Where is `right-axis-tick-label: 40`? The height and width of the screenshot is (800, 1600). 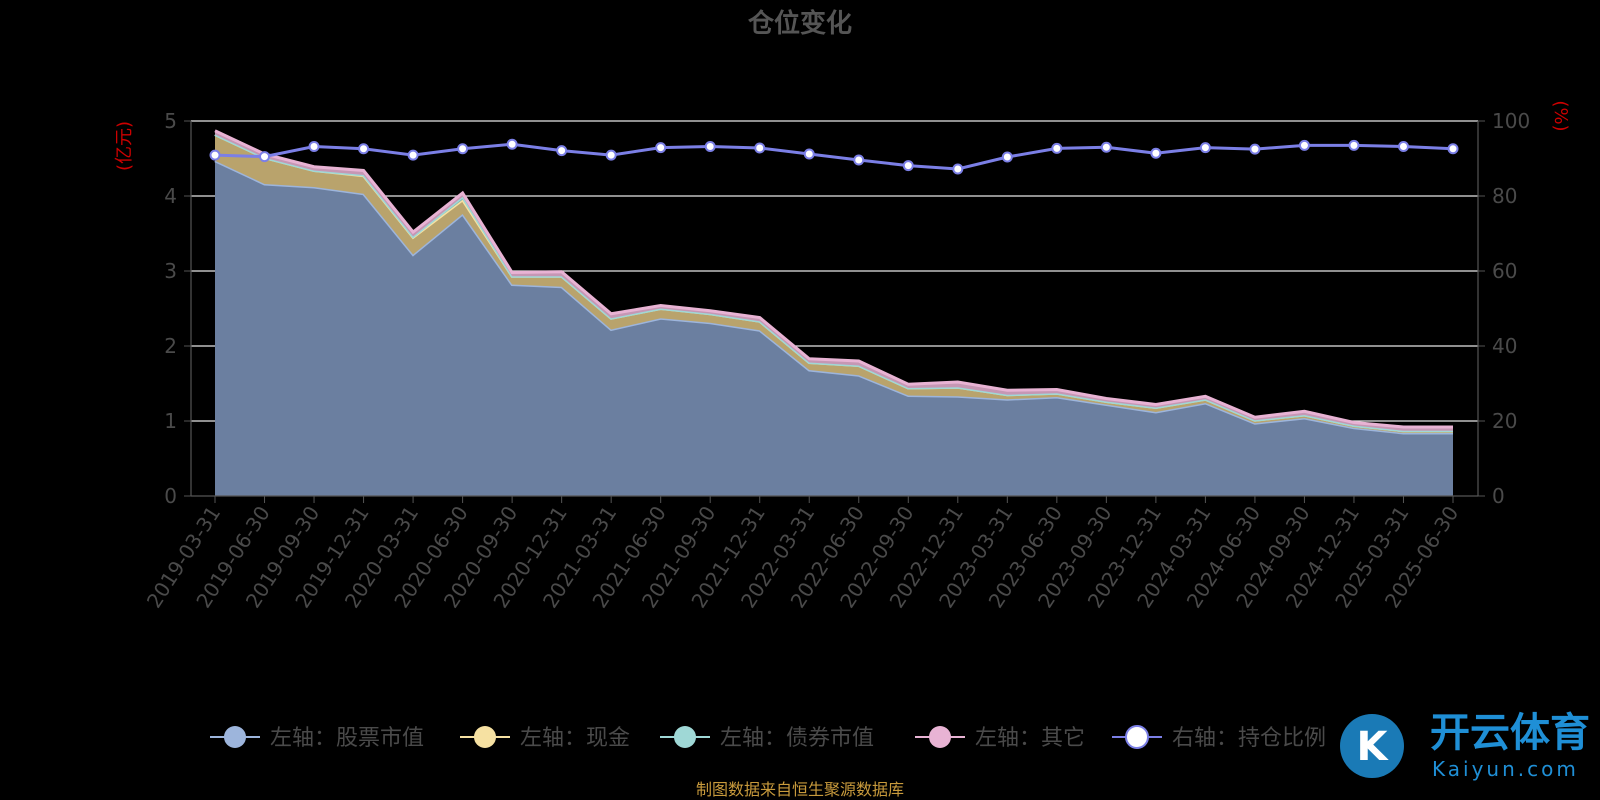 right-axis-tick-label: 40 is located at coordinates (1504, 346).